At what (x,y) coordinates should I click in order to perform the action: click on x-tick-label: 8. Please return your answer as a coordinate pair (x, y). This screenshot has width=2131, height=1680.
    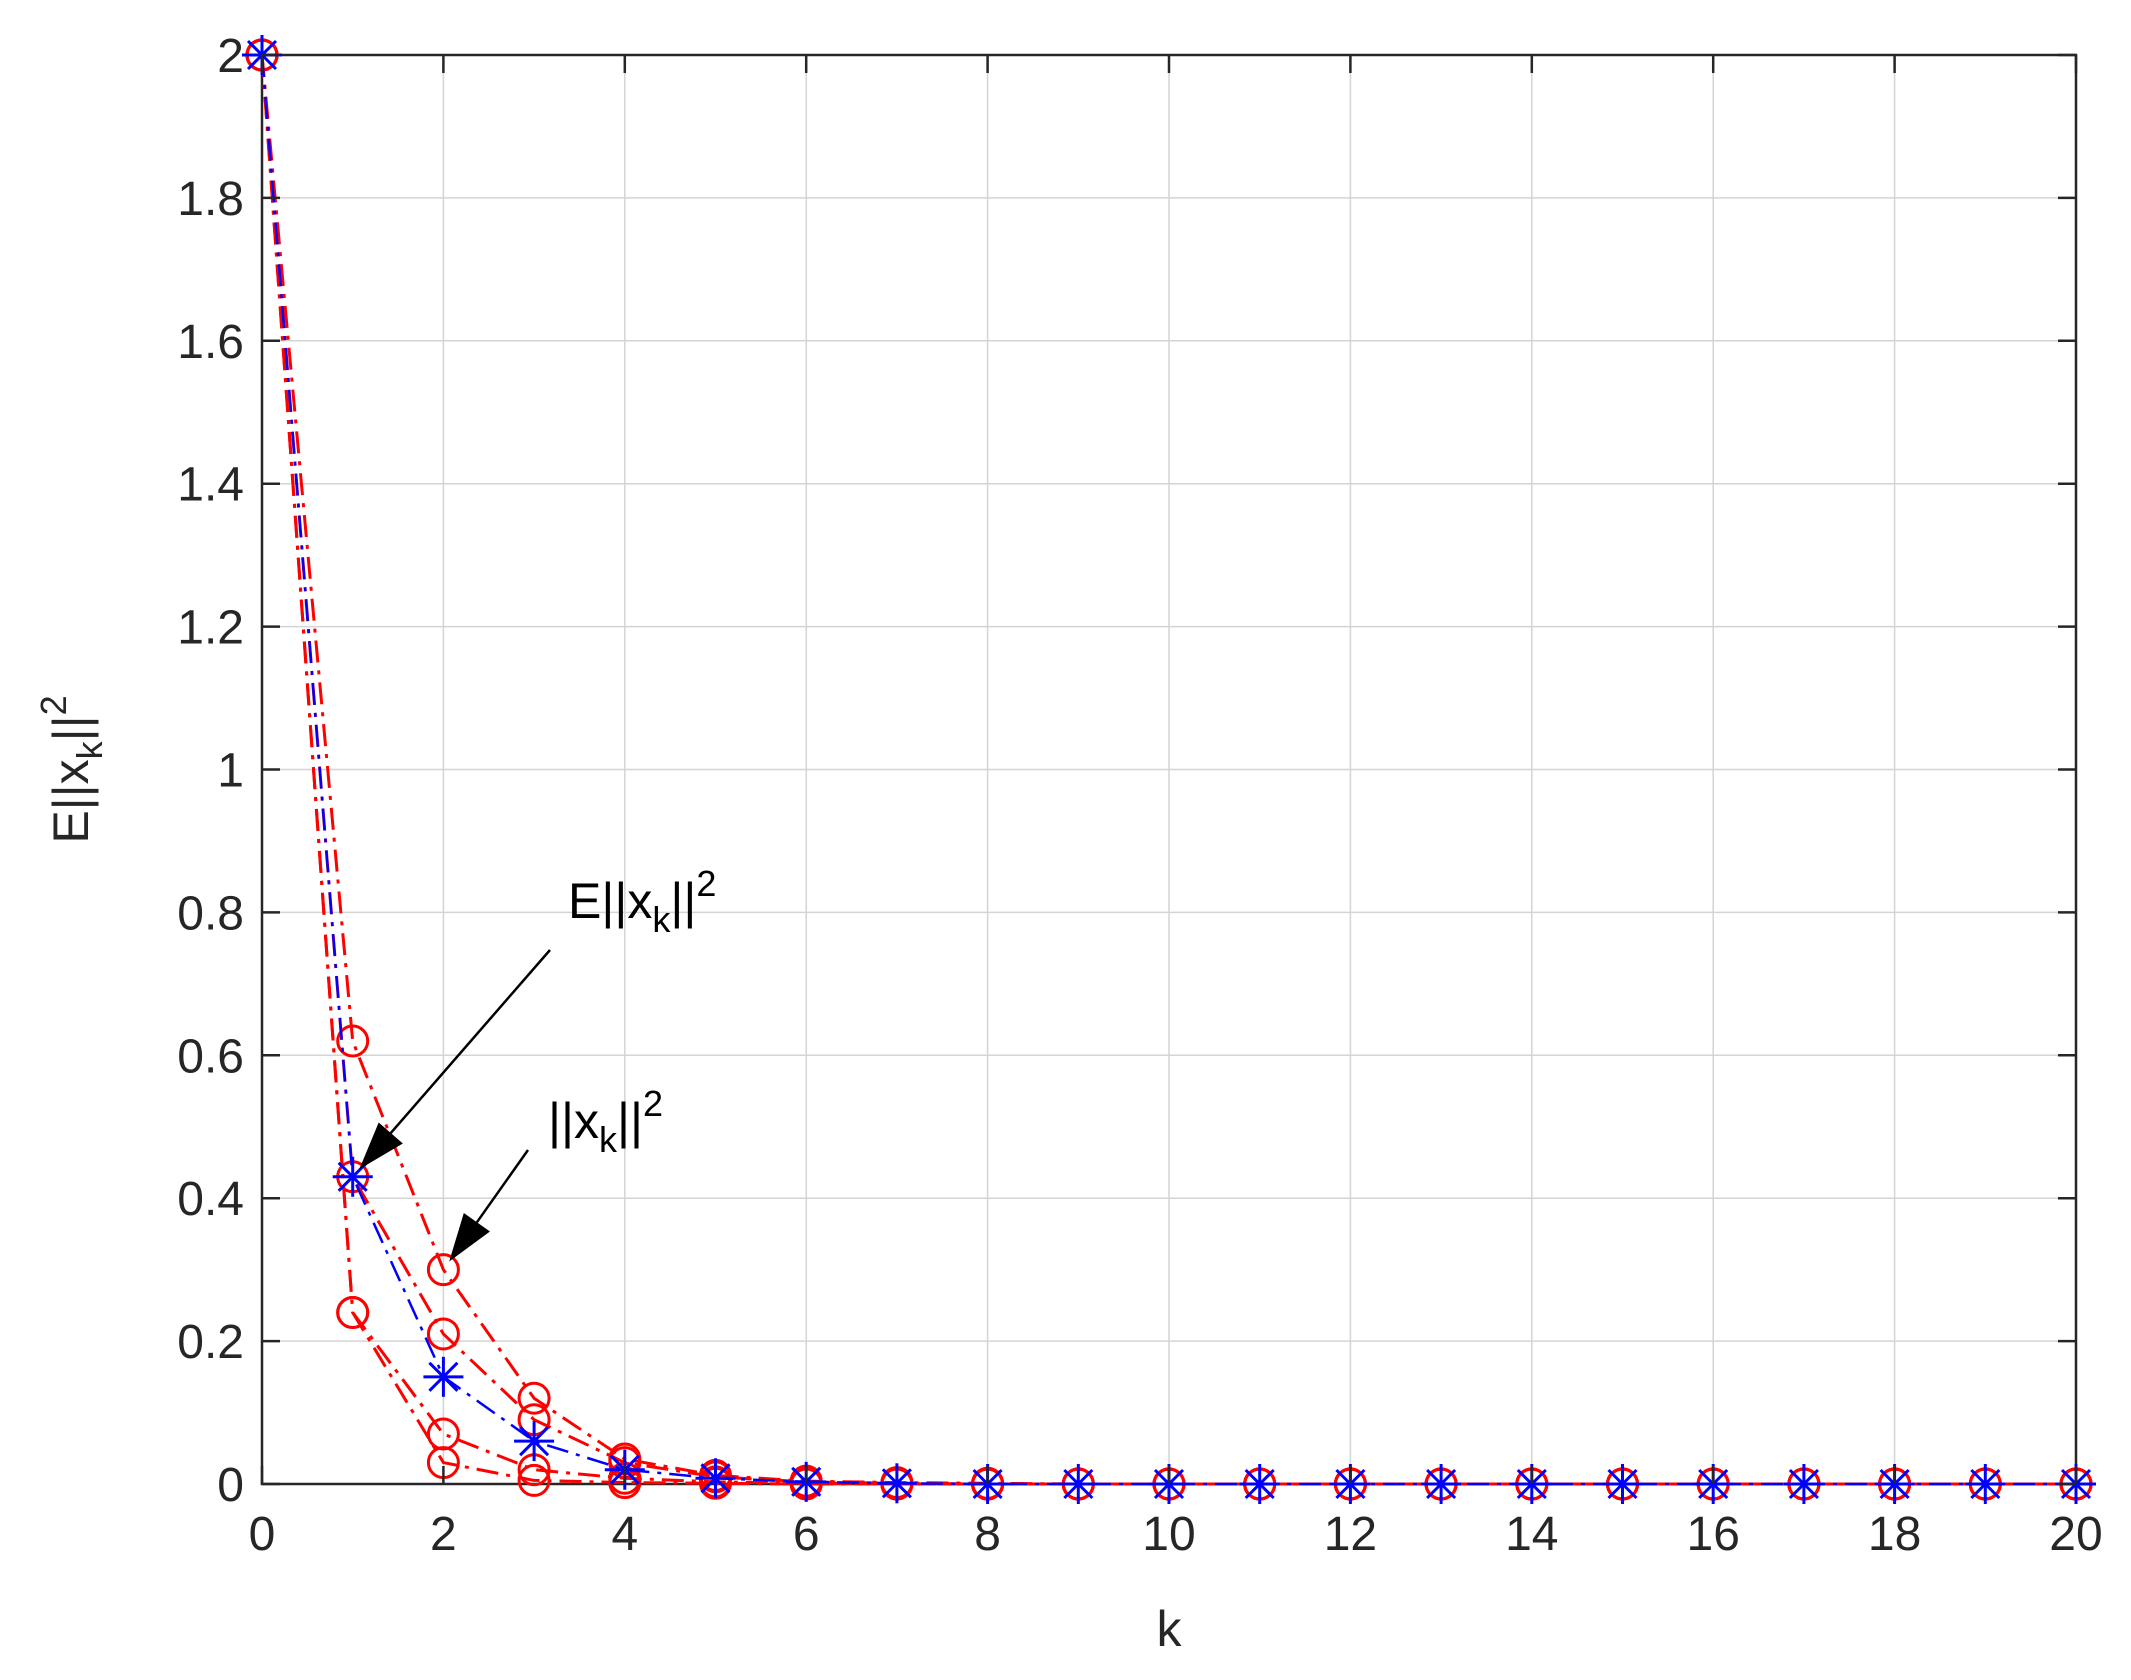
    Looking at the image, I should click on (987, 1534).